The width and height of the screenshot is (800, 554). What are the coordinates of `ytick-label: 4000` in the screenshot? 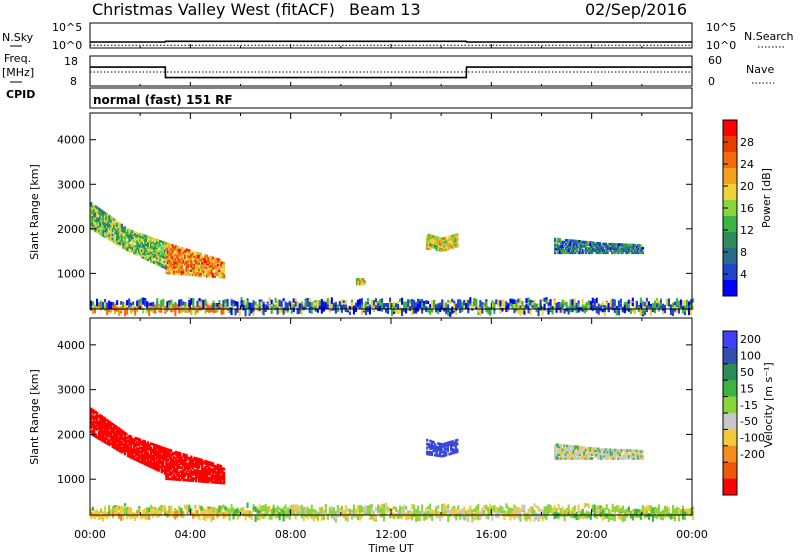 It's located at (71, 345).